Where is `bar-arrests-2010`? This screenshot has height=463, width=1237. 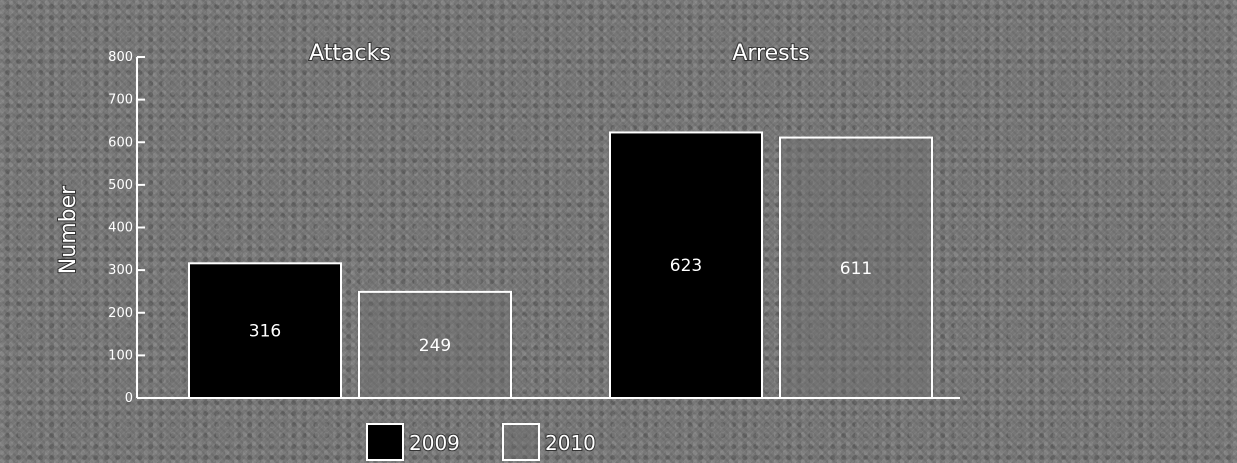
bar-arrests-2010 is located at coordinates (856, 267).